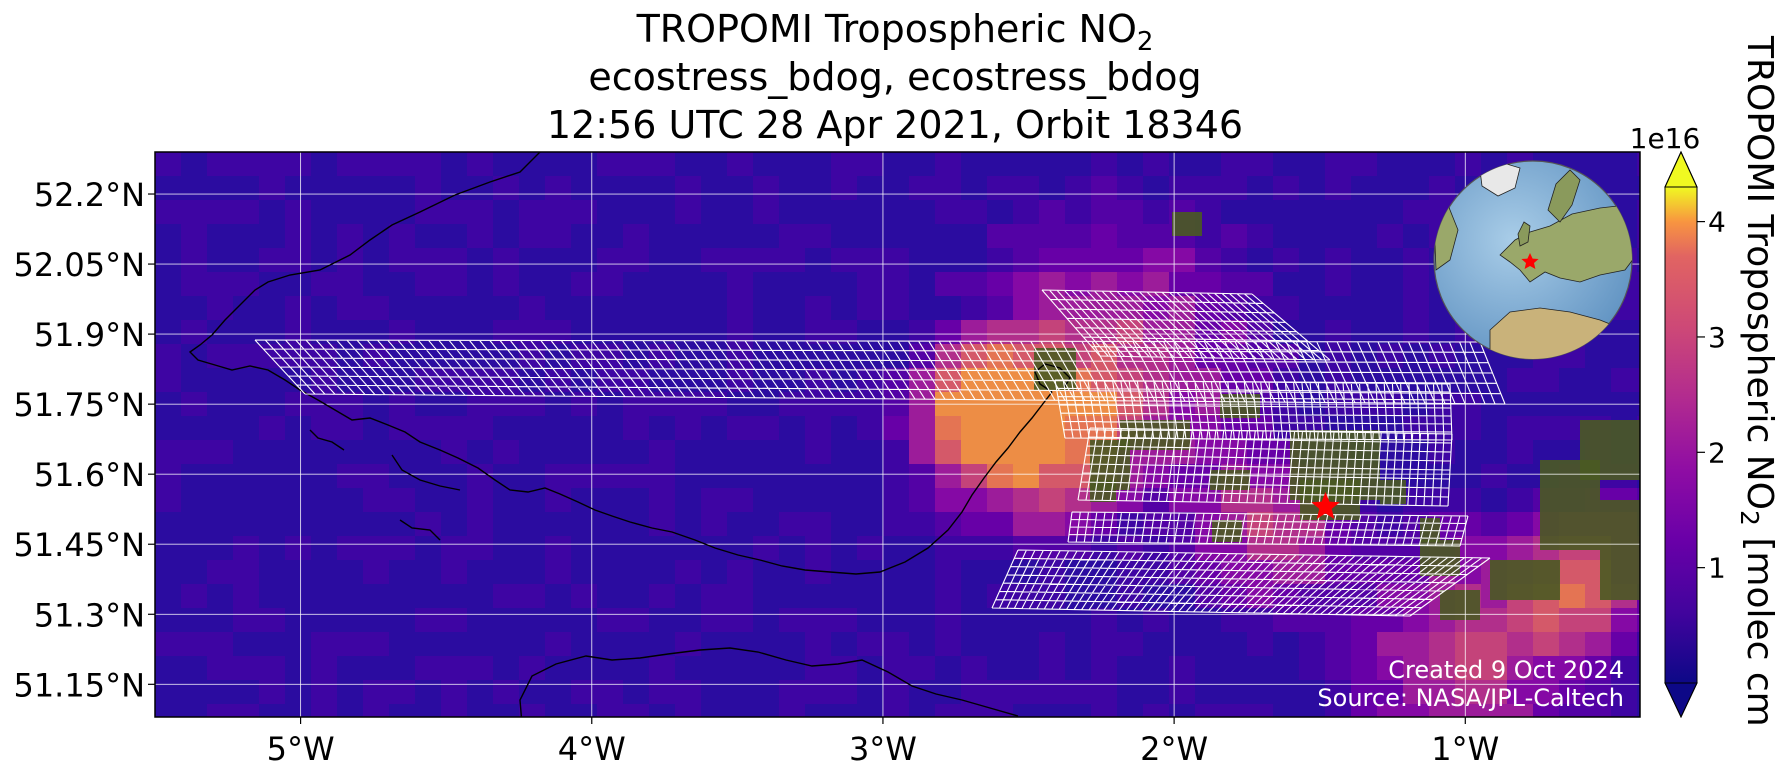  I want to click on created-date-label: Created 9 Oct 2024, so click(1506, 670).